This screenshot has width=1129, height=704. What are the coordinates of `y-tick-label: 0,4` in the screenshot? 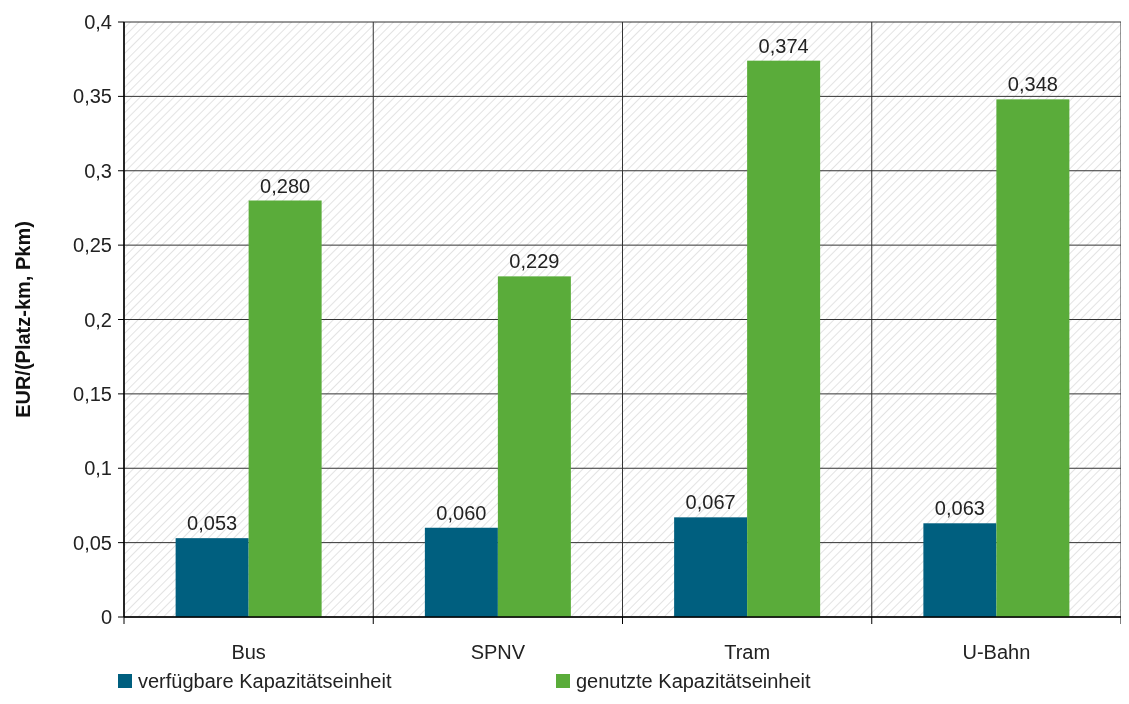 It's located at (98, 22).